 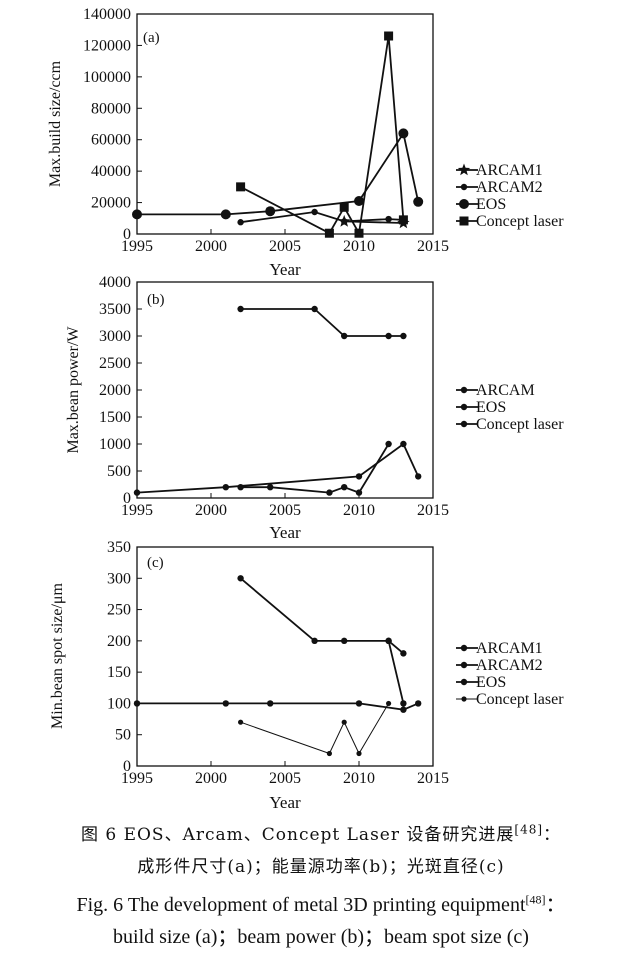 What do you see at coordinates (119, 703) in the screenshot?
I see `y-tick-label: 100` at bounding box center [119, 703].